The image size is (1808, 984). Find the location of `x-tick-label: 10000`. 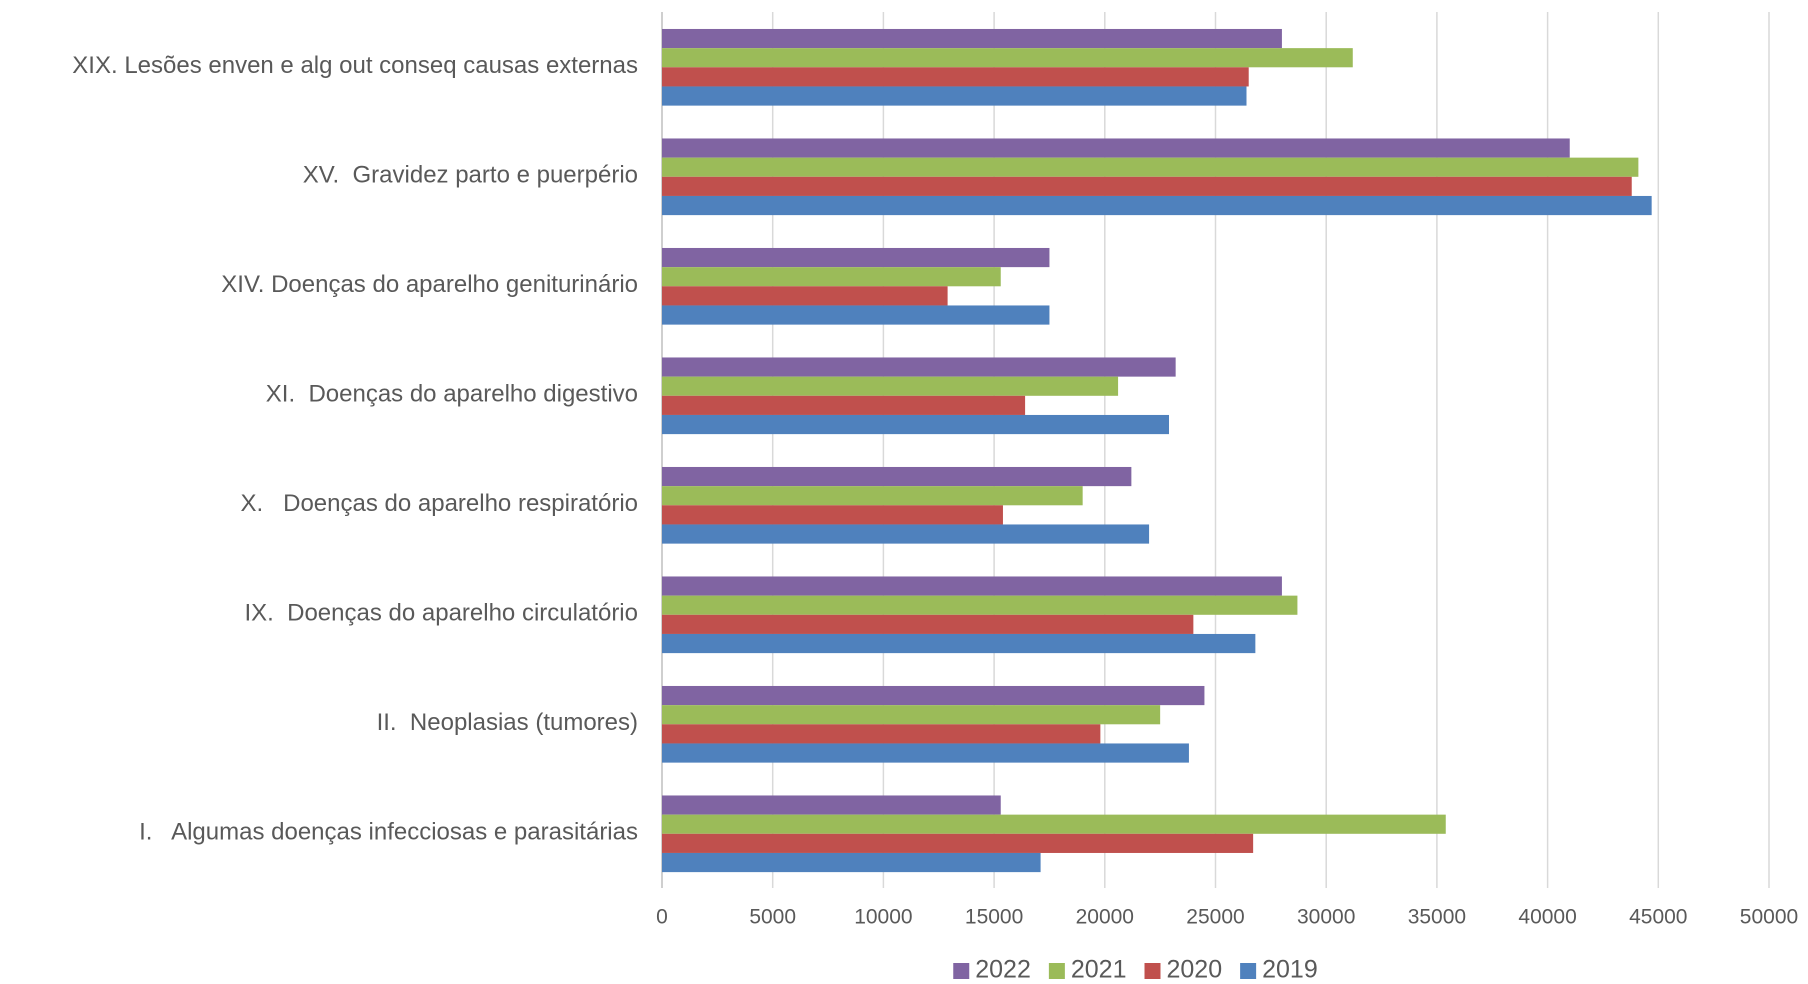

x-tick-label: 10000 is located at coordinates (883, 917).